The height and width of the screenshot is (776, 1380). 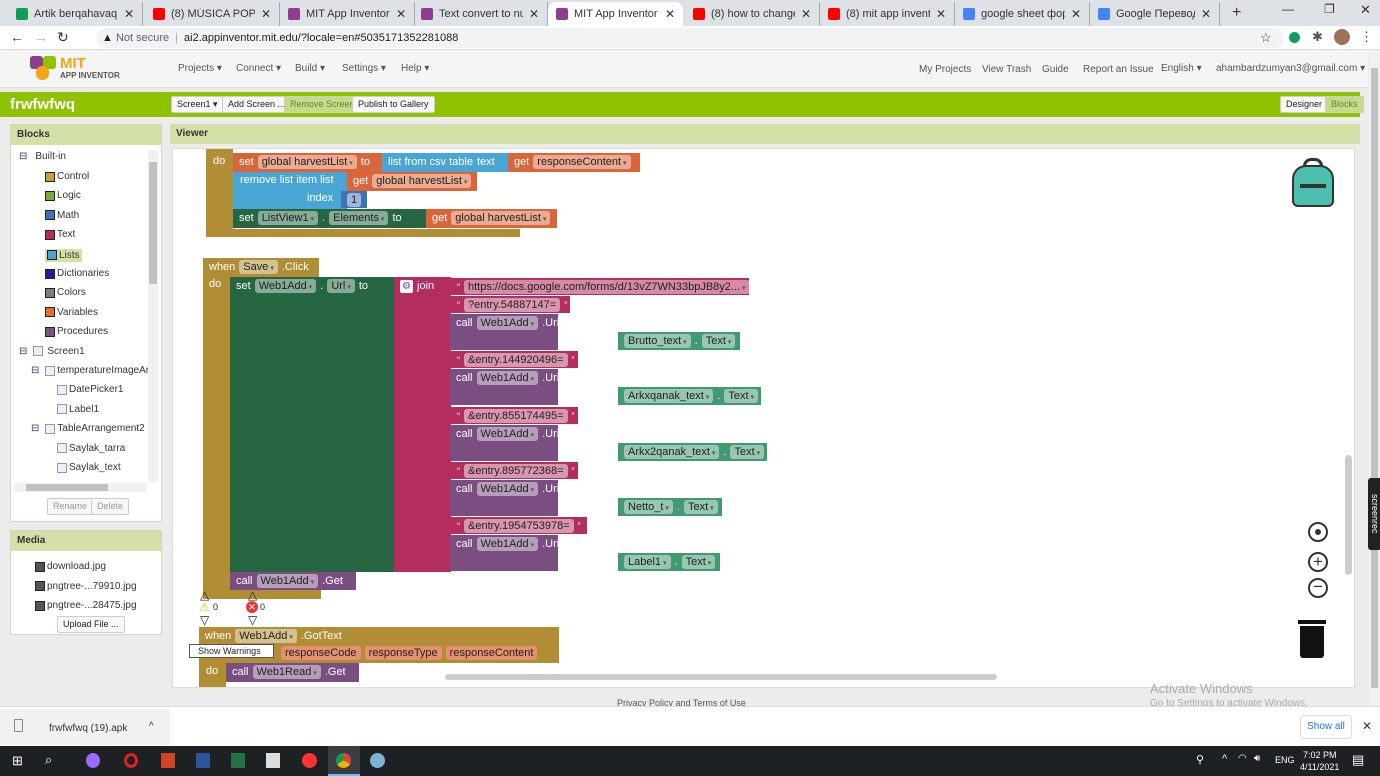 I want to click on dropdown-field: Url, so click(x=341, y=286).